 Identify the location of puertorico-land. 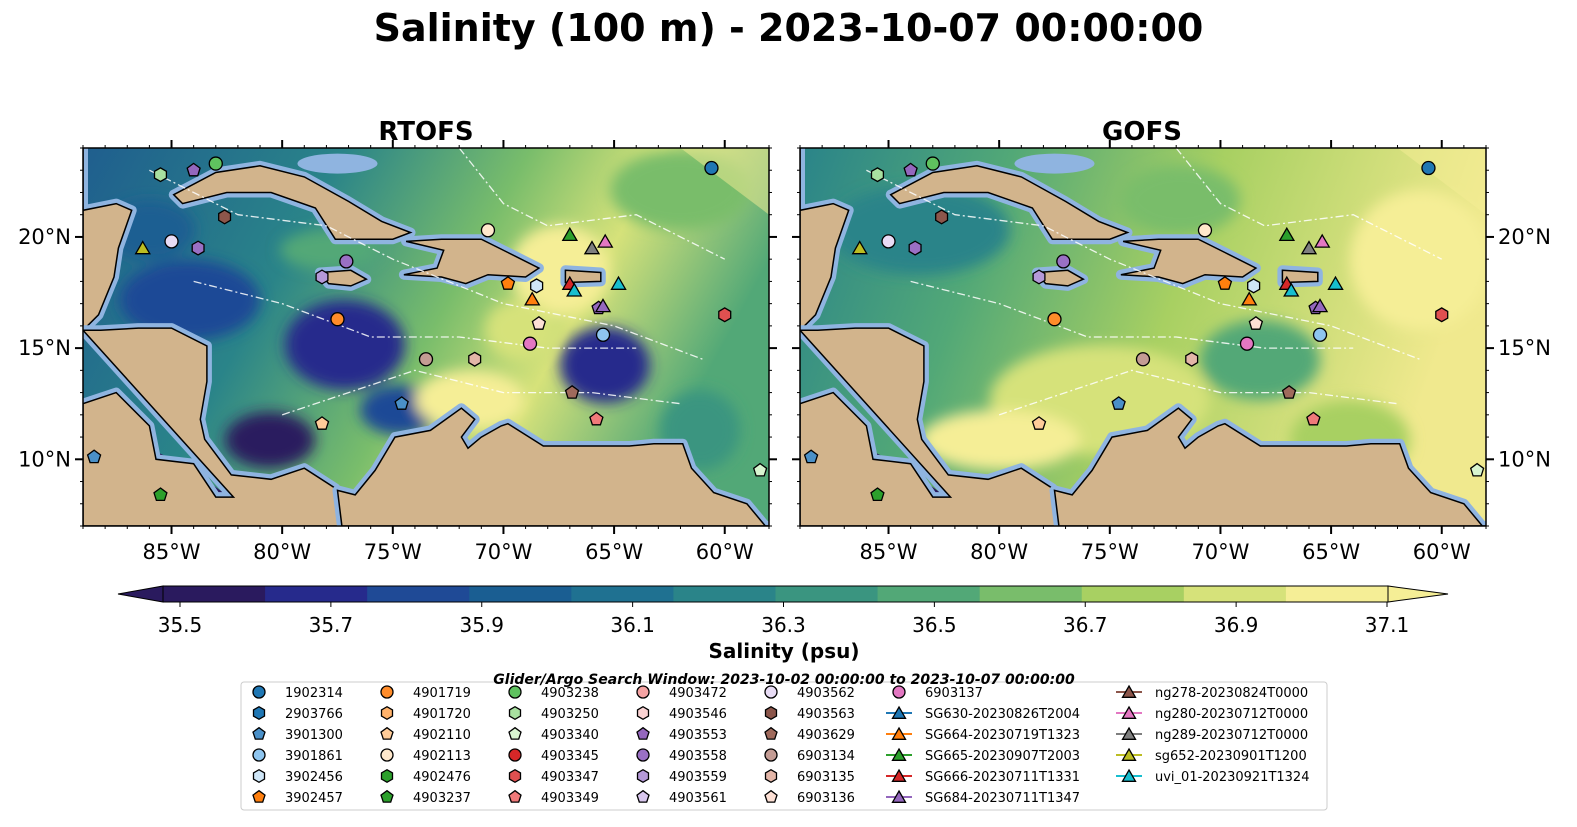
(583, 276).